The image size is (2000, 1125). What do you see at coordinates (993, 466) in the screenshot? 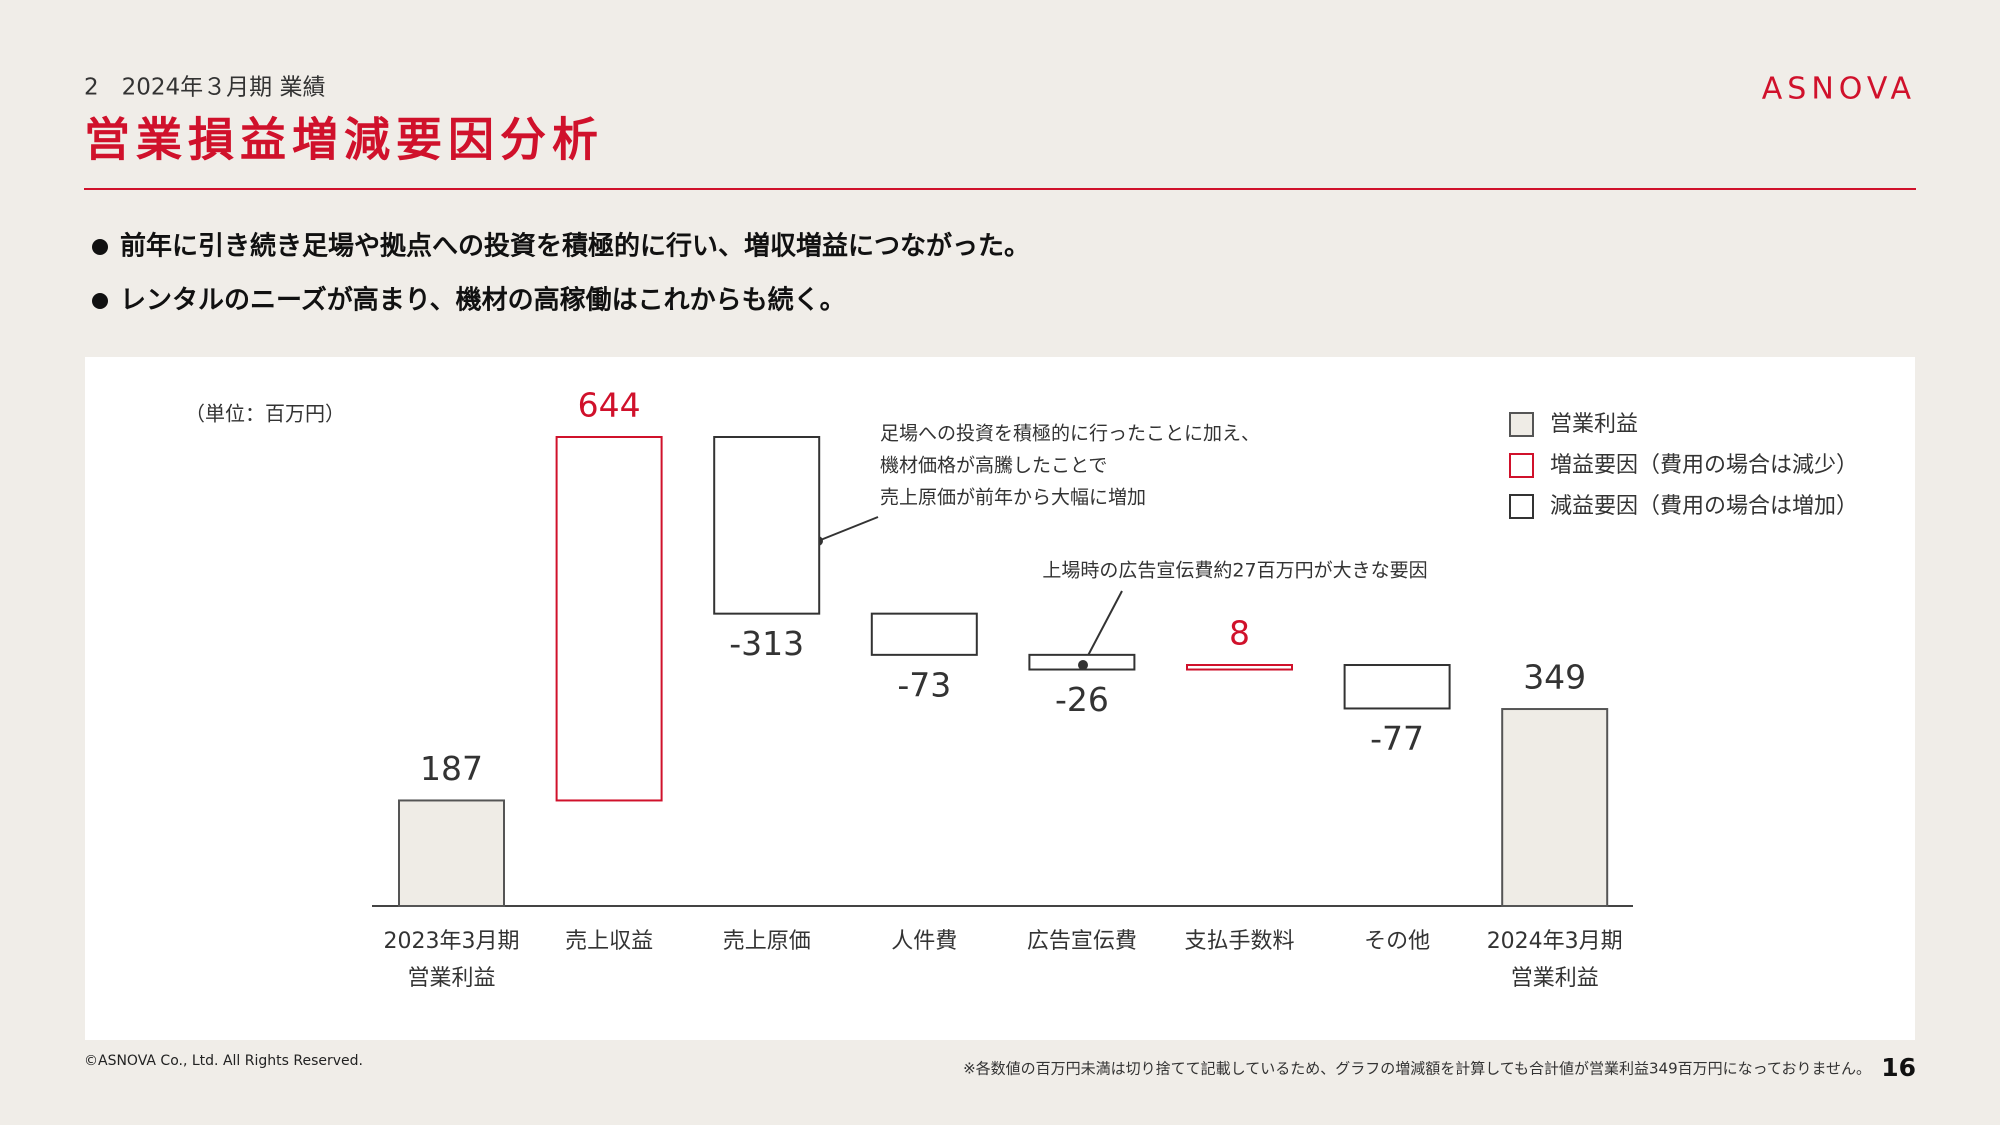
I see `annotation: 機材価格が高騰したことで` at bounding box center [993, 466].